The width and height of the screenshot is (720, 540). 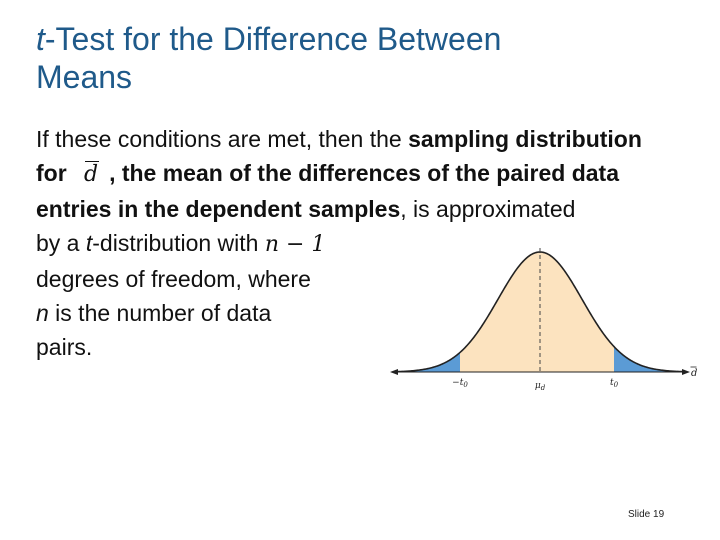 What do you see at coordinates (295, 244) in the screenshot?
I see `df-expression: n − 1` at bounding box center [295, 244].